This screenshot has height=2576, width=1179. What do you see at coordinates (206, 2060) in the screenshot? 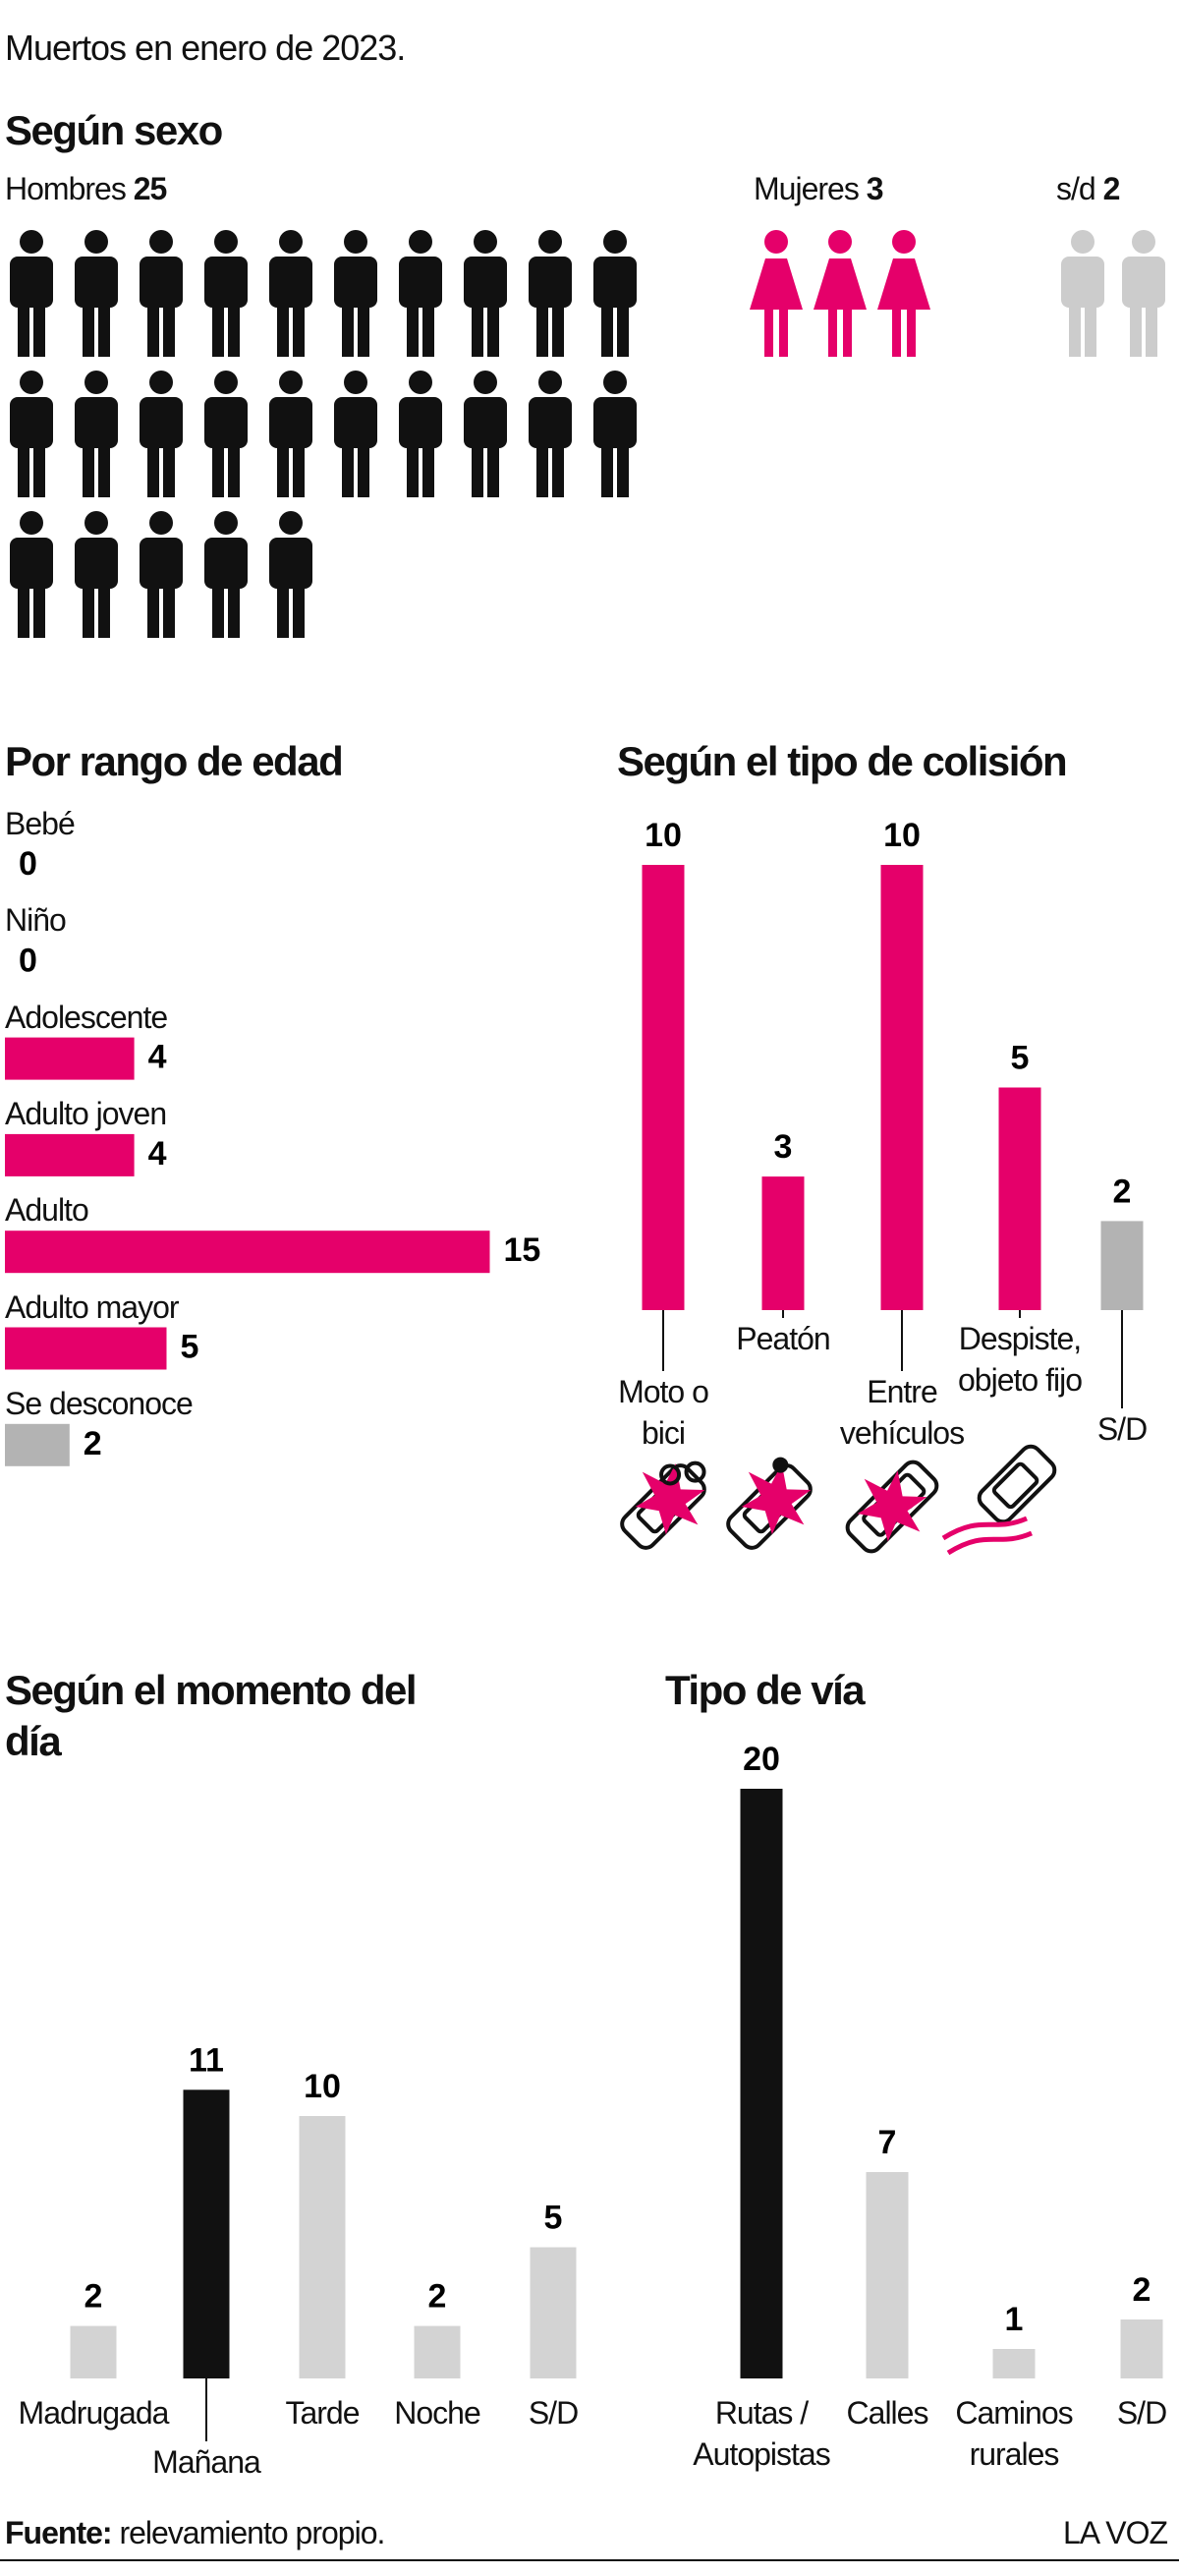
I see `value-label: 11` at bounding box center [206, 2060].